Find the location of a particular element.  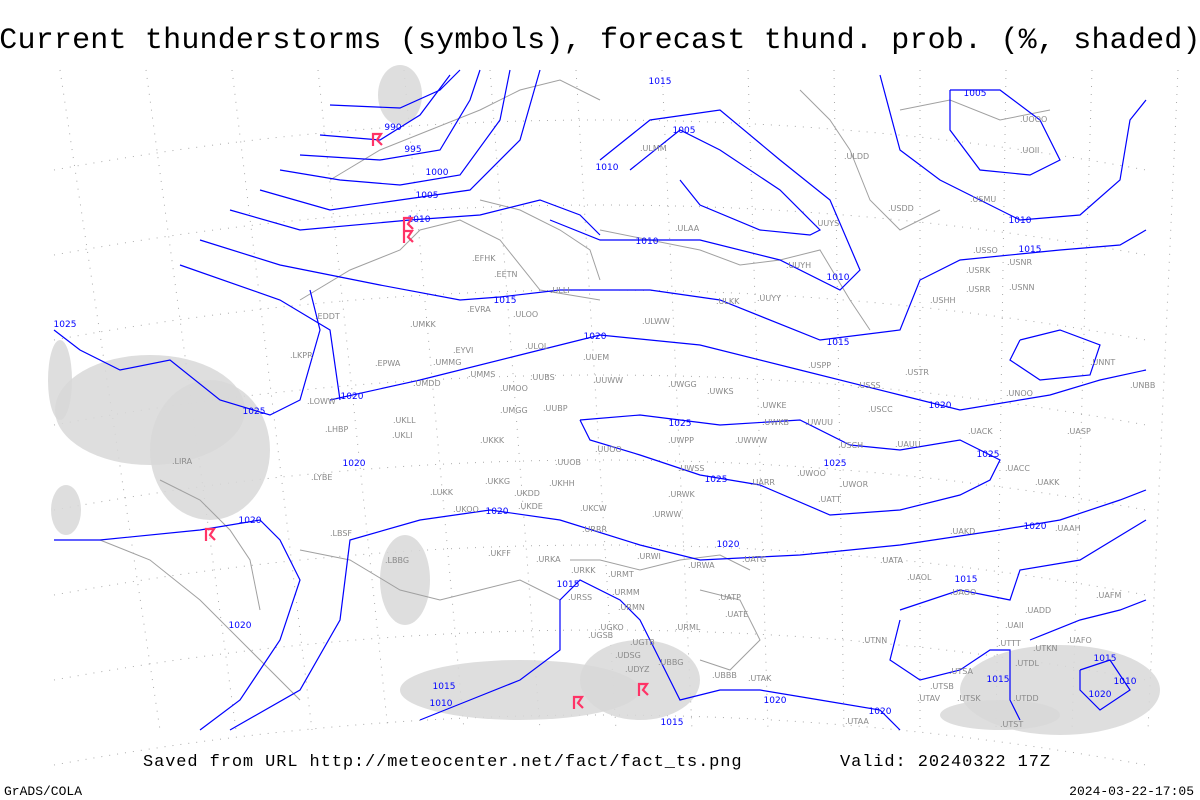

station-label: .USDD is located at coordinates (901, 208).